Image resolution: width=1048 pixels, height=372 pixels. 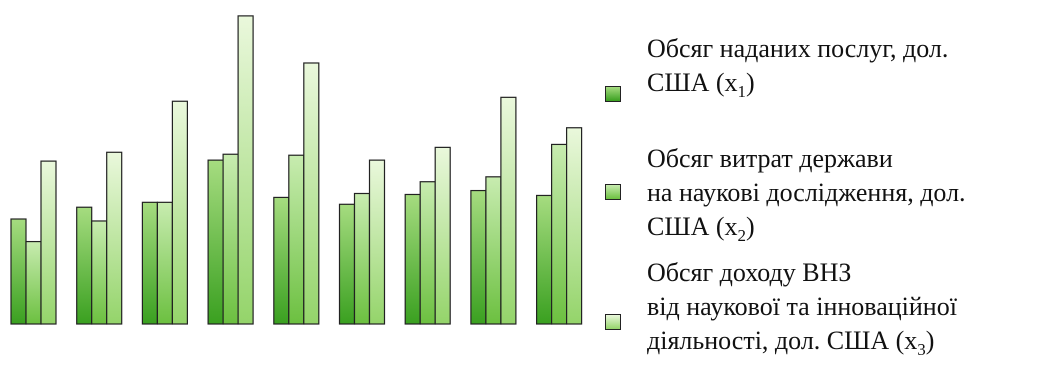 I want to click on bar-group7-series2, so click(x=427, y=253).